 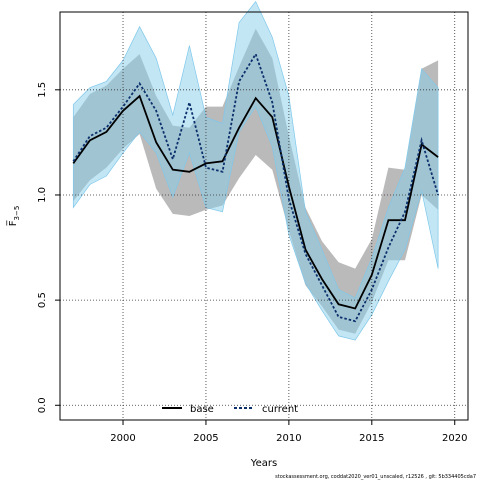 What do you see at coordinates (42, 90) in the screenshot?
I see `y-tick-label-1.5: 1.5` at bounding box center [42, 90].